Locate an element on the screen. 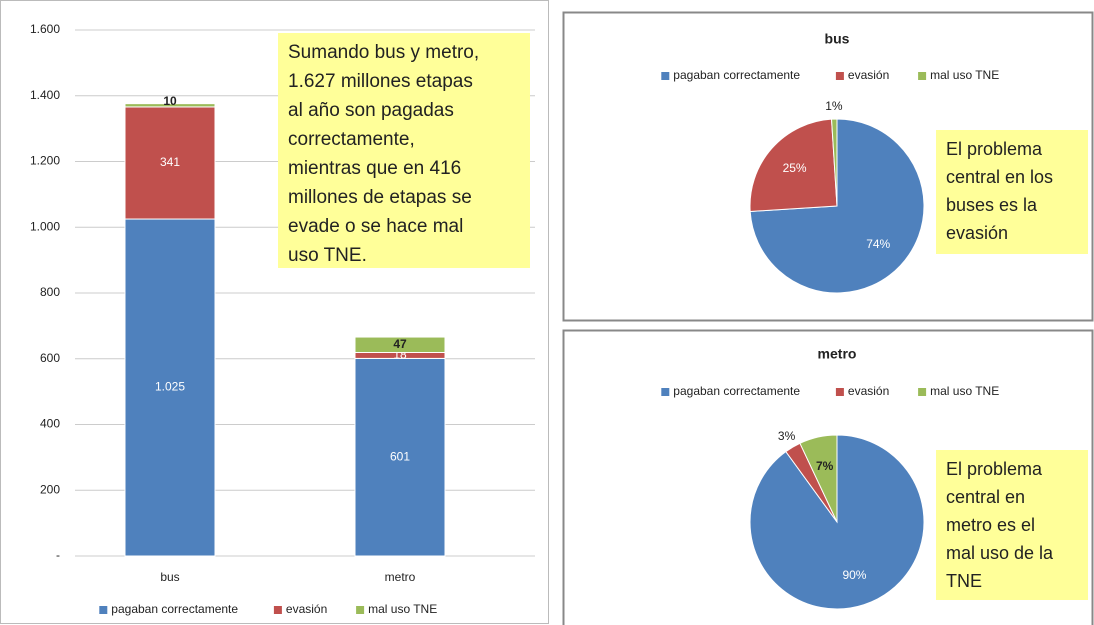 The height and width of the screenshot is (625, 1094). annotation-line: metro es el is located at coordinates (990, 525).